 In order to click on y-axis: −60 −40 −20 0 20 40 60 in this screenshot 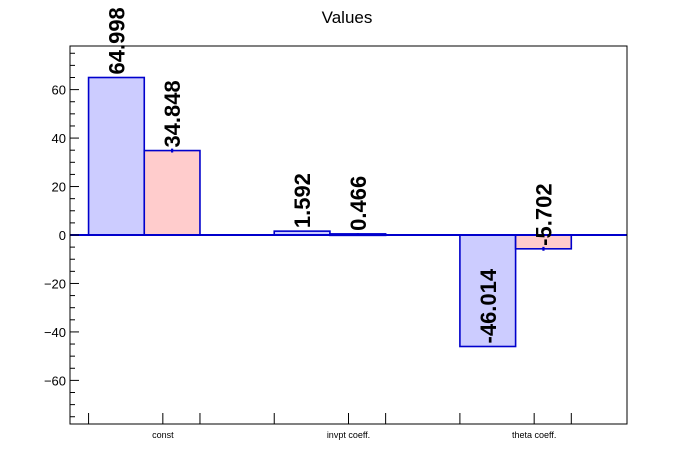, I will do `click(61, 235)`.